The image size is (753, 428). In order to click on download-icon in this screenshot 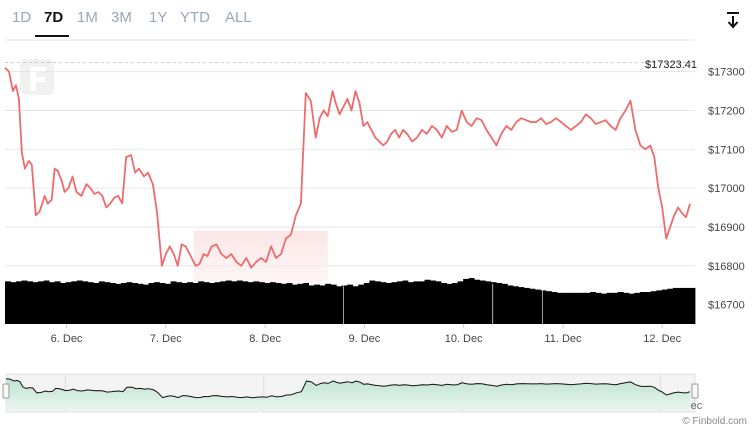, I will do `click(733, 20)`.